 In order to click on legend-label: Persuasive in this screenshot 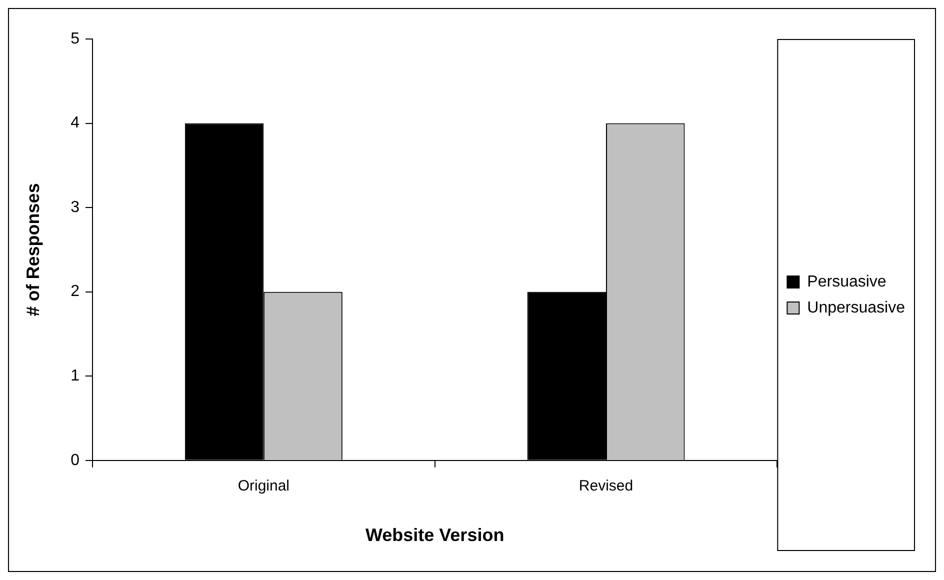, I will do `click(846, 281)`.